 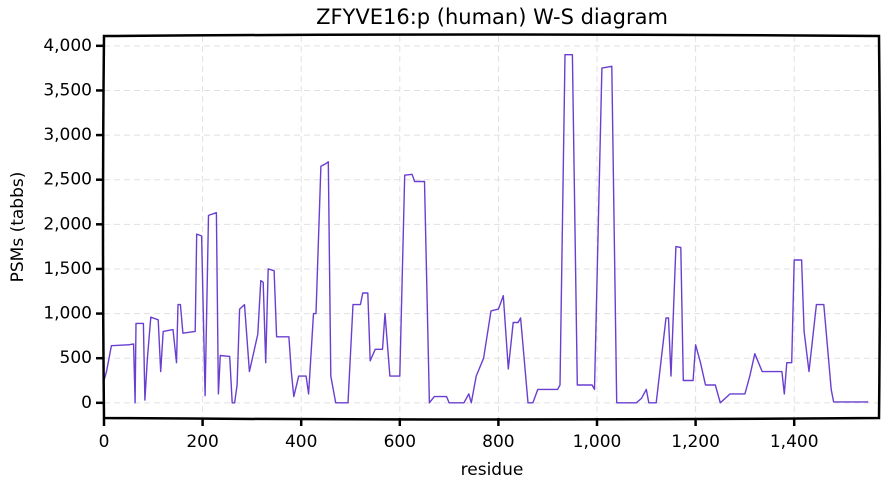 What do you see at coordinates (400, 442) in the screenshot?
I see `x-tick-label: 600` at bounding box center [400, 442].